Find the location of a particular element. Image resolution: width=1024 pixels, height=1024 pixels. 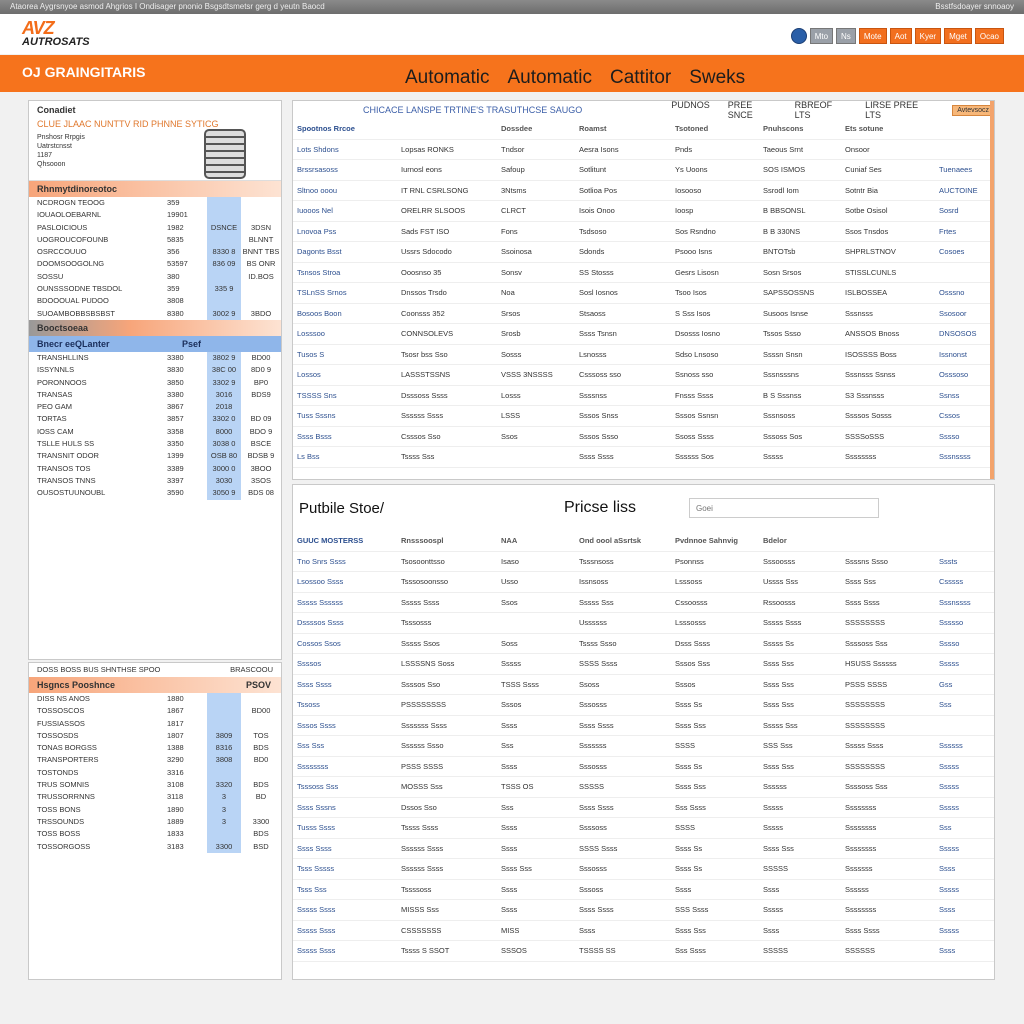

column-header: Pnuhscons is located at coordinates (783, 129).